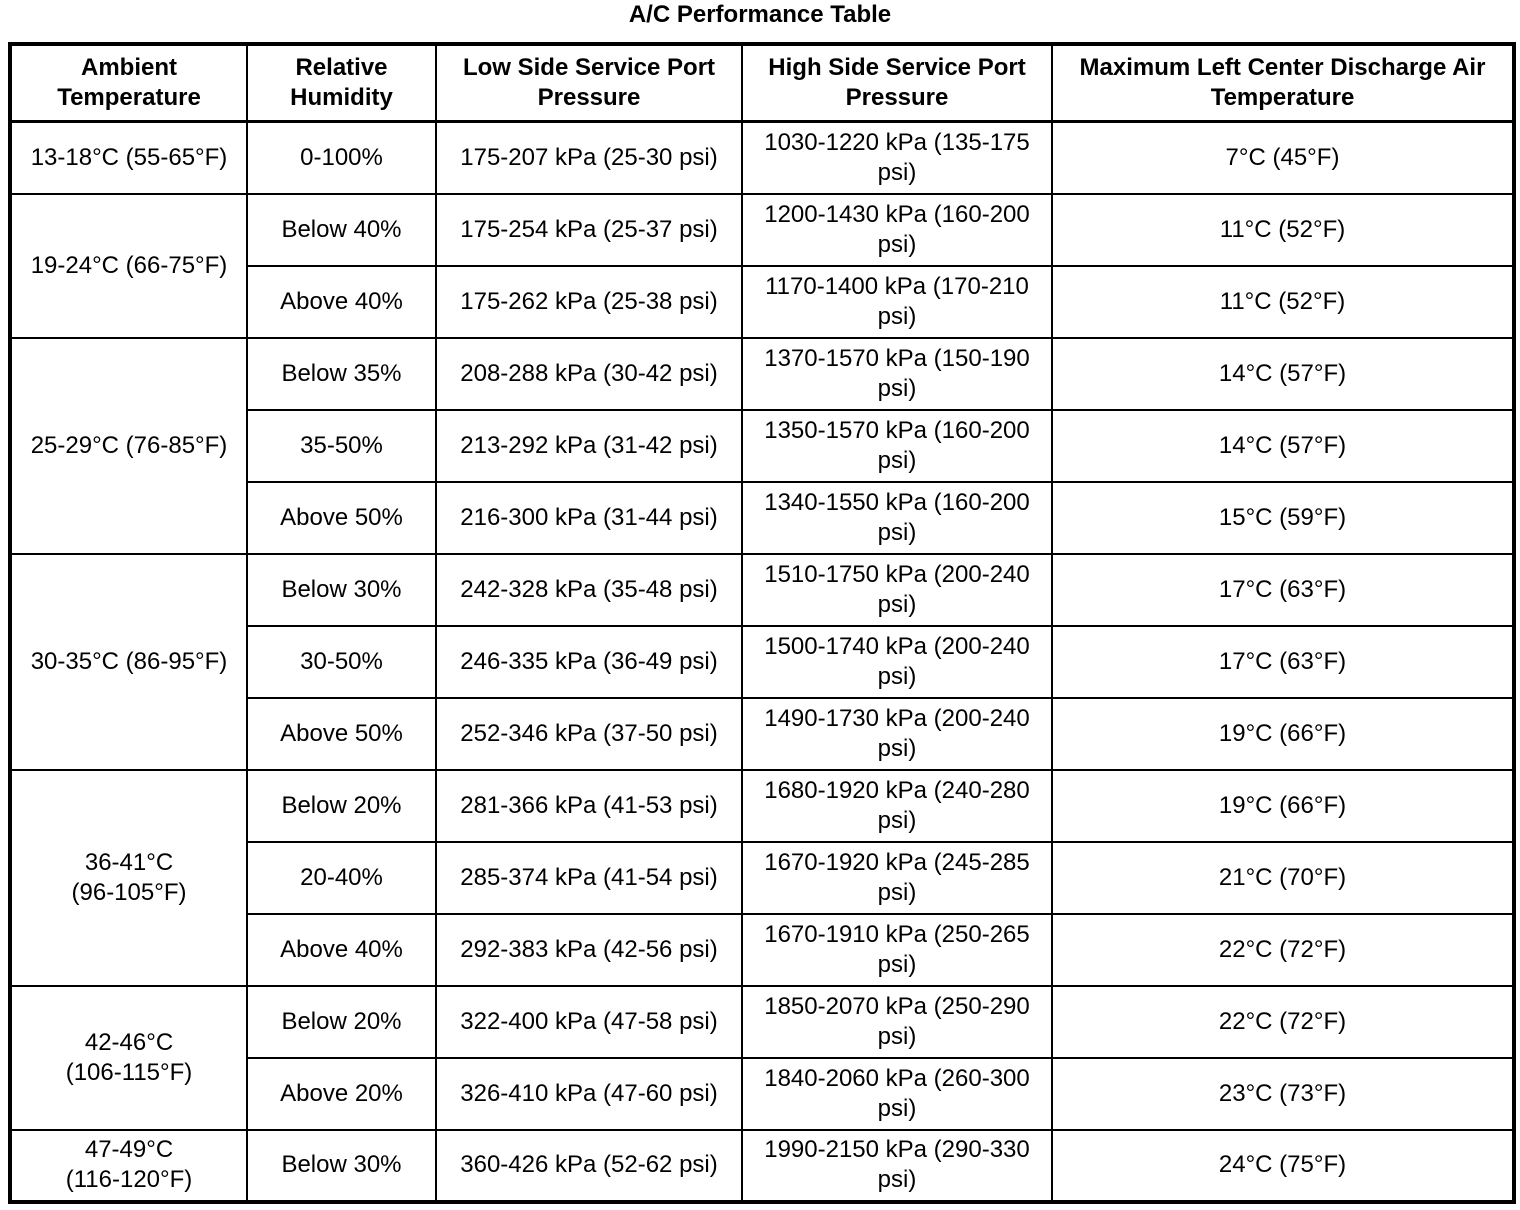  What do you see at coordinates (760, 14) in the screenshot?
I see `table-title: A/C Performance Table` at bounding box center [760, 14].